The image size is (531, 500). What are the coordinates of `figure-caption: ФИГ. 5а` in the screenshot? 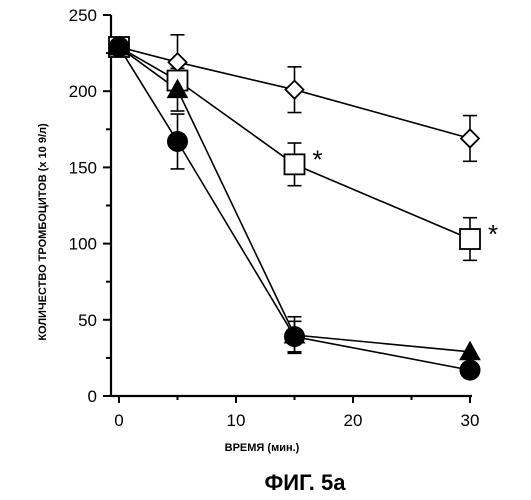 It's located at (305, 482).